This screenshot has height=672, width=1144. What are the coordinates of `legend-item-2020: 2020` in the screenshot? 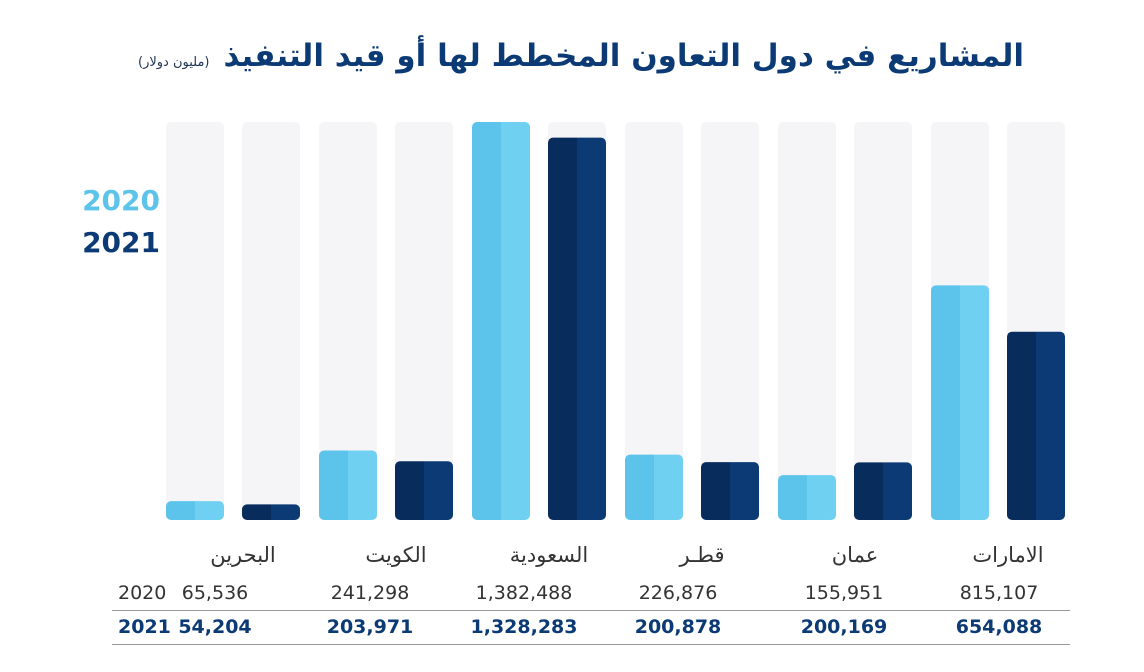 It's located at (121, 200).